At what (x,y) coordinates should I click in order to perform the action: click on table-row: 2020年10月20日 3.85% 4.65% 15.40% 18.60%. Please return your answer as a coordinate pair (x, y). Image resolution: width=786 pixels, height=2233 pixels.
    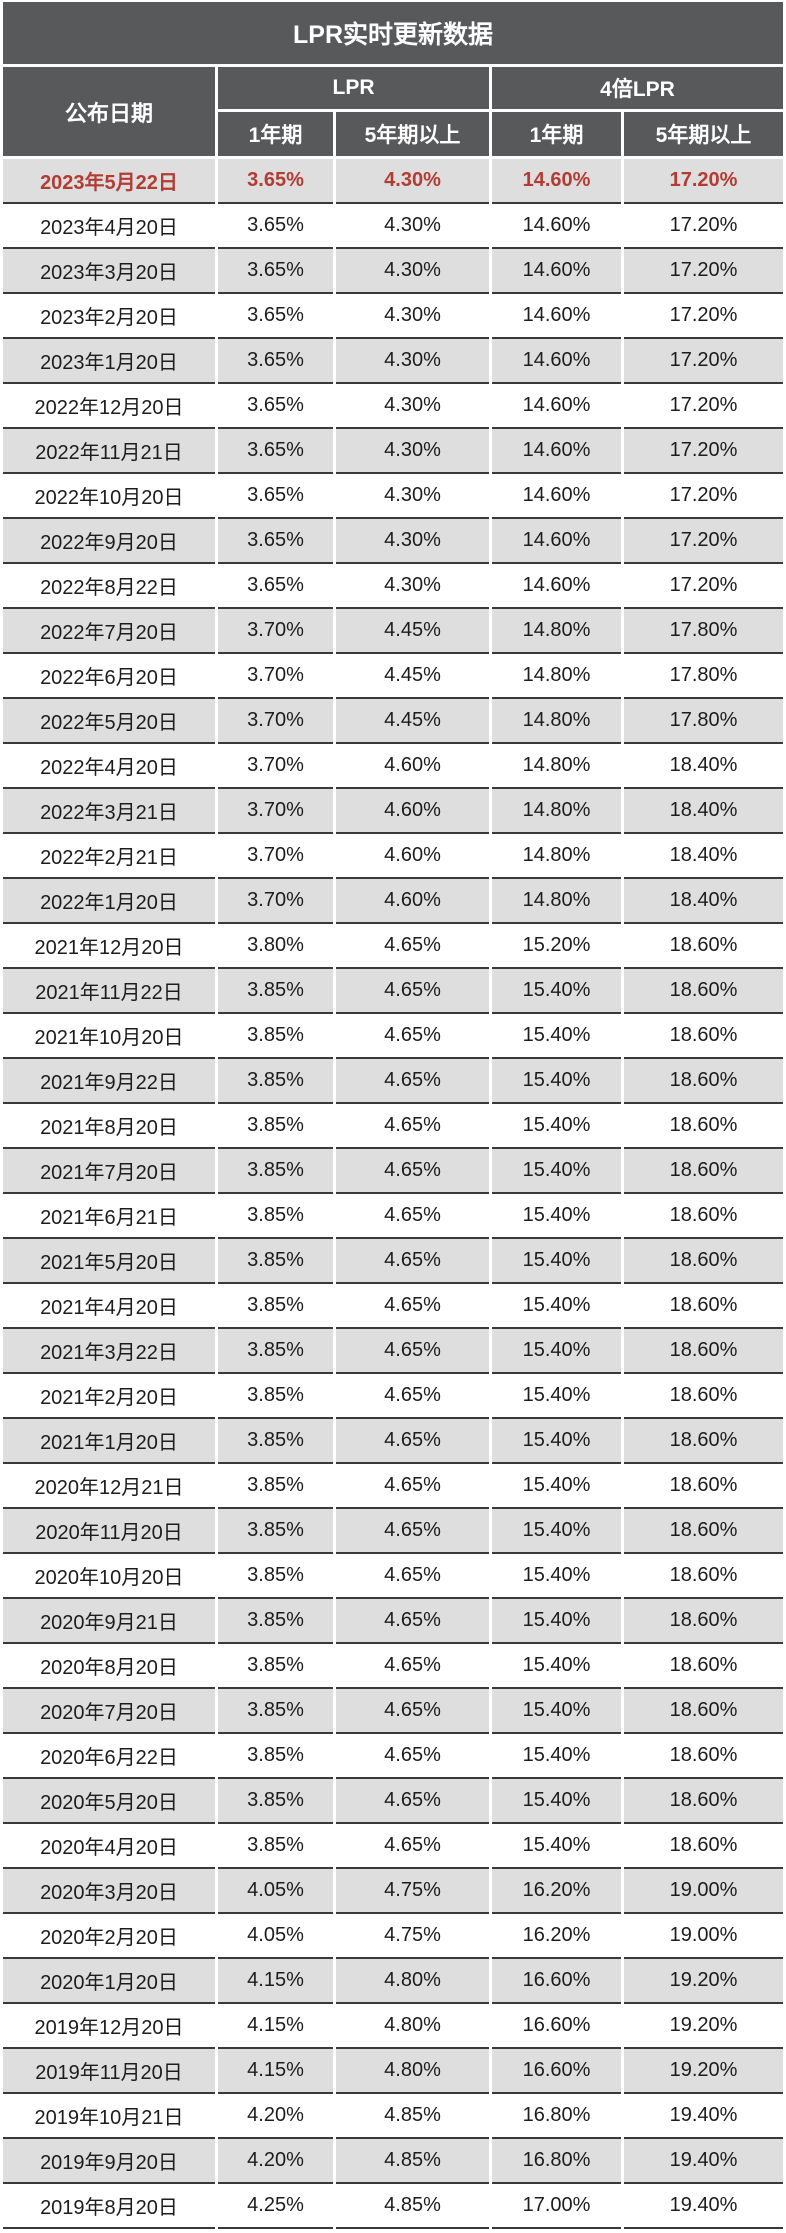
    Looking at the image, I should click on (393, 1576).